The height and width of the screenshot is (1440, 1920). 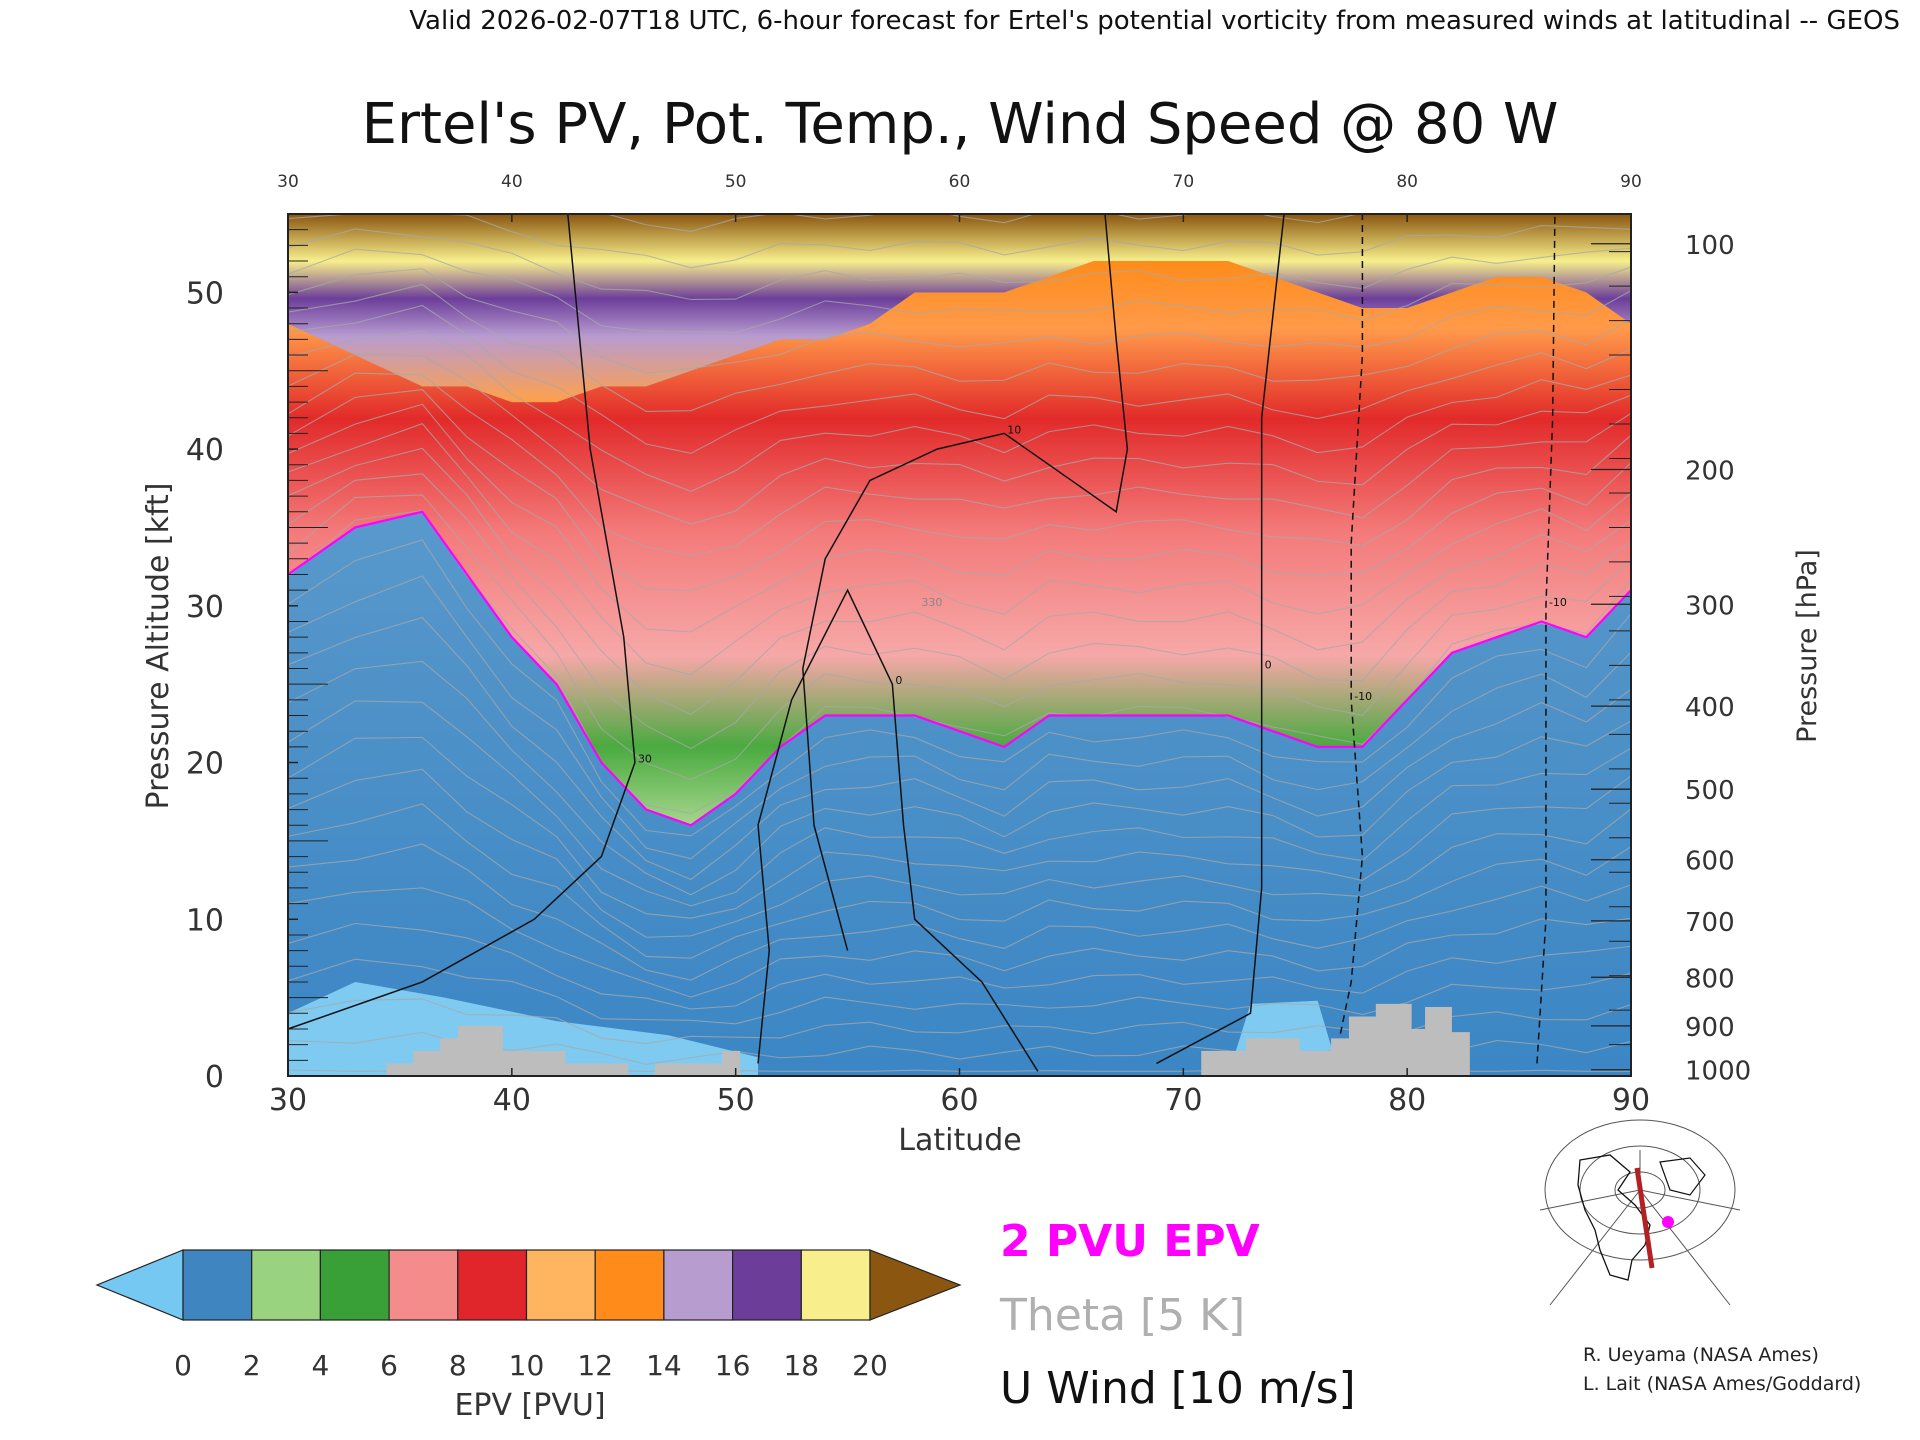 What do you see at coordinates (1807, 646) in the screenshot?
I see `y-axis-label-right: Pressure [hPa]` at bounding box center [1807, 646].